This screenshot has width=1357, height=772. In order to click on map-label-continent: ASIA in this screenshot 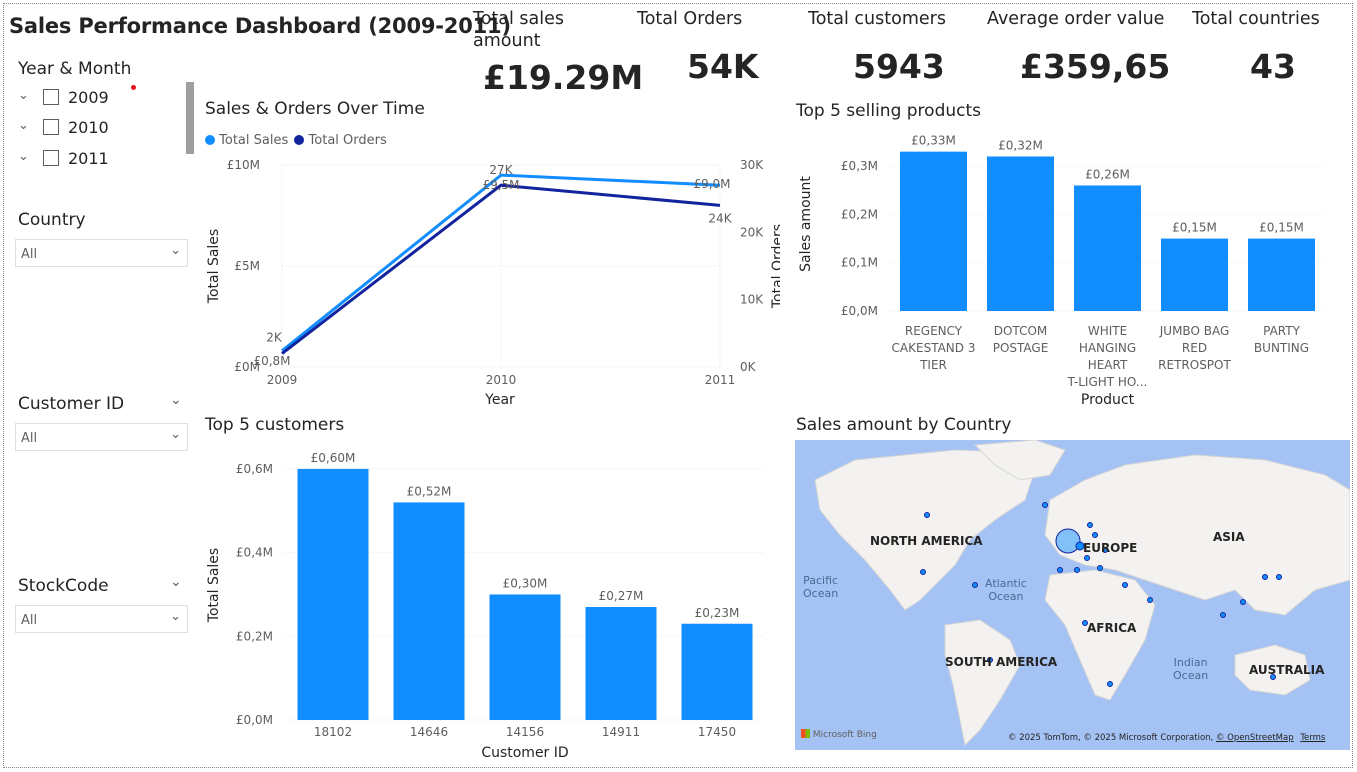, I will do `click(1229, 537)`.